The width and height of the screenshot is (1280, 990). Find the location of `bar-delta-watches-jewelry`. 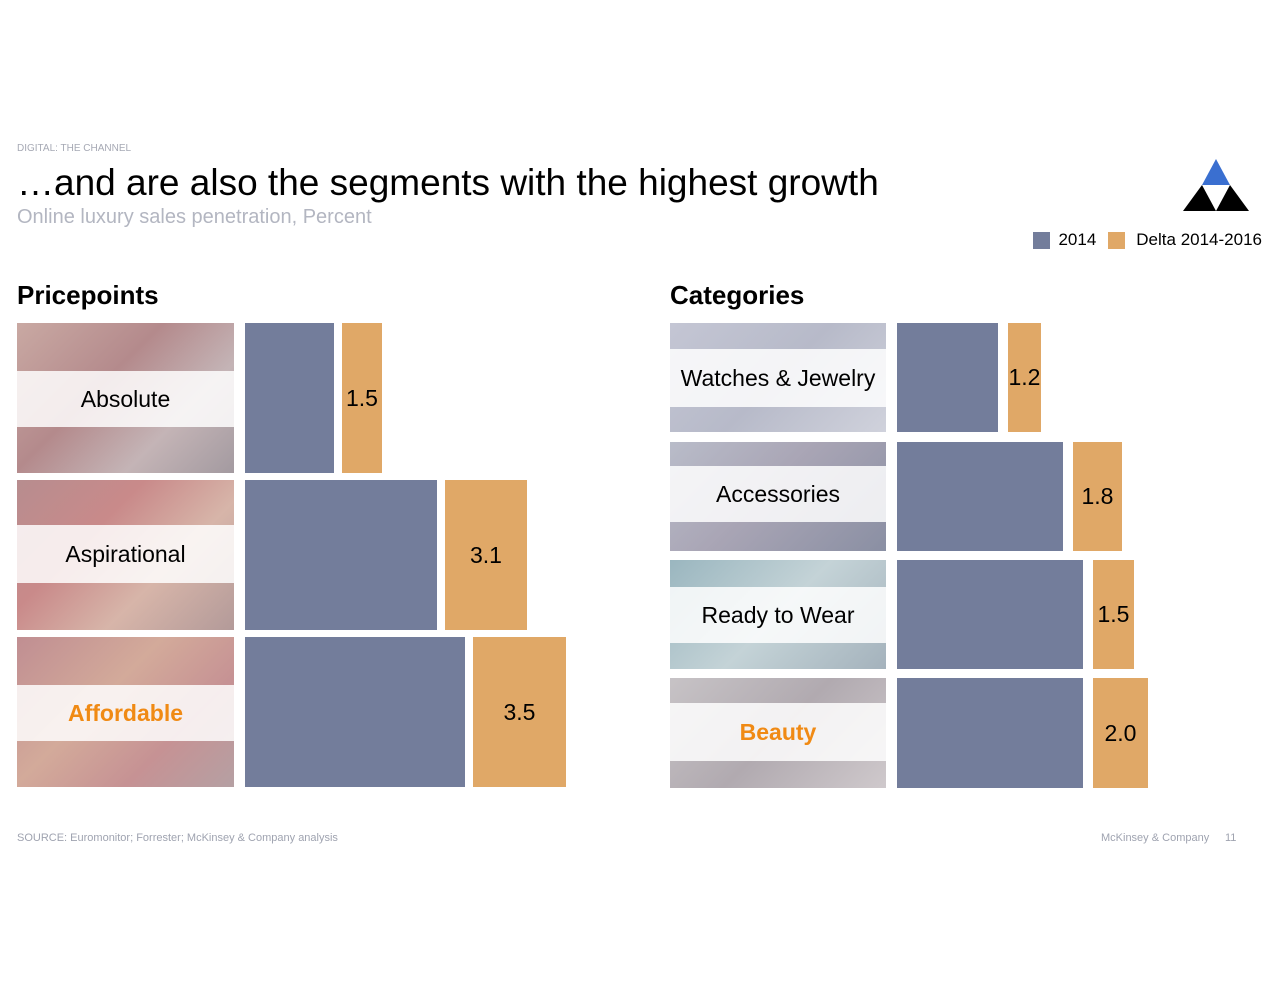

bar-delta-watches-jewelry is located at coordinates (1024, 377).